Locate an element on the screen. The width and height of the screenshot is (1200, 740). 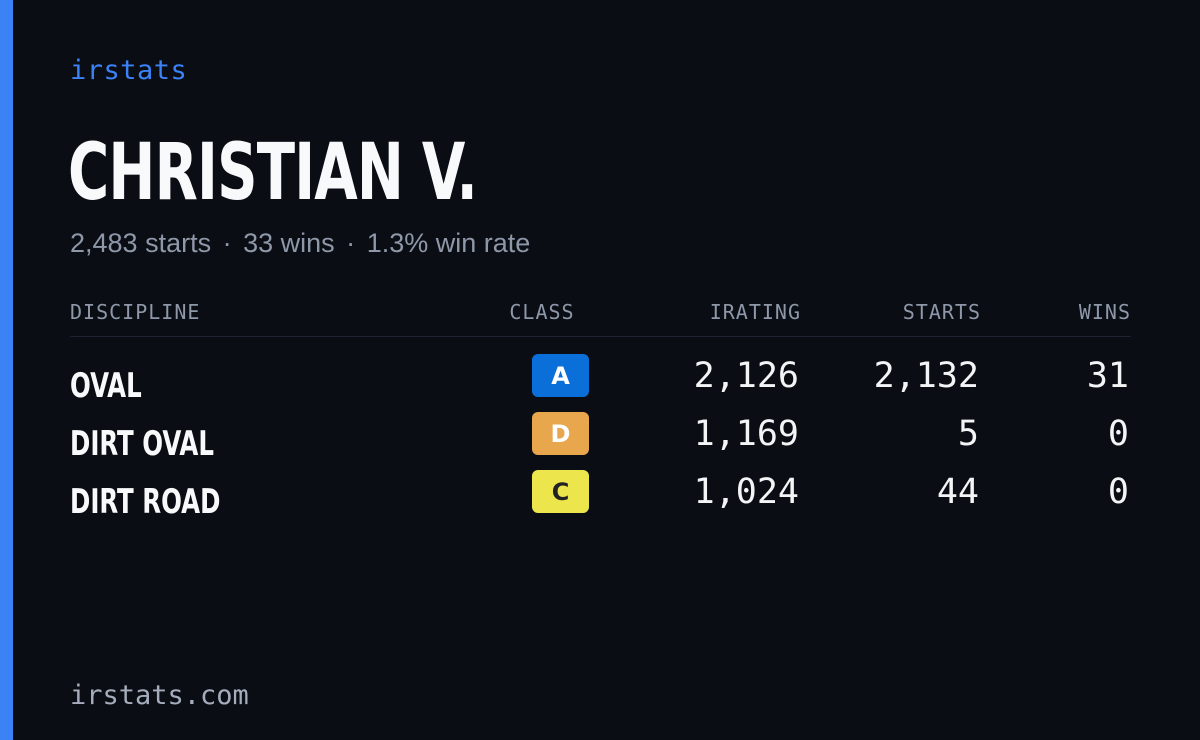
class-badge: C is located at coordinates (560, 491).